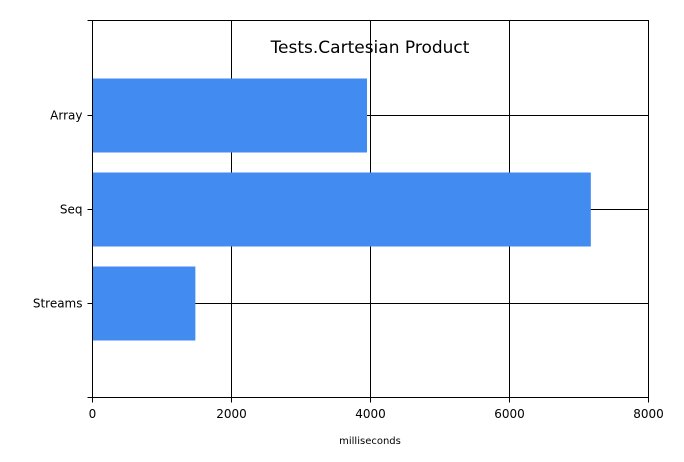  What do you see at coordinates (144, 303) in the screenshot?
I see `bar-streams` at bounding box center [144, 303].